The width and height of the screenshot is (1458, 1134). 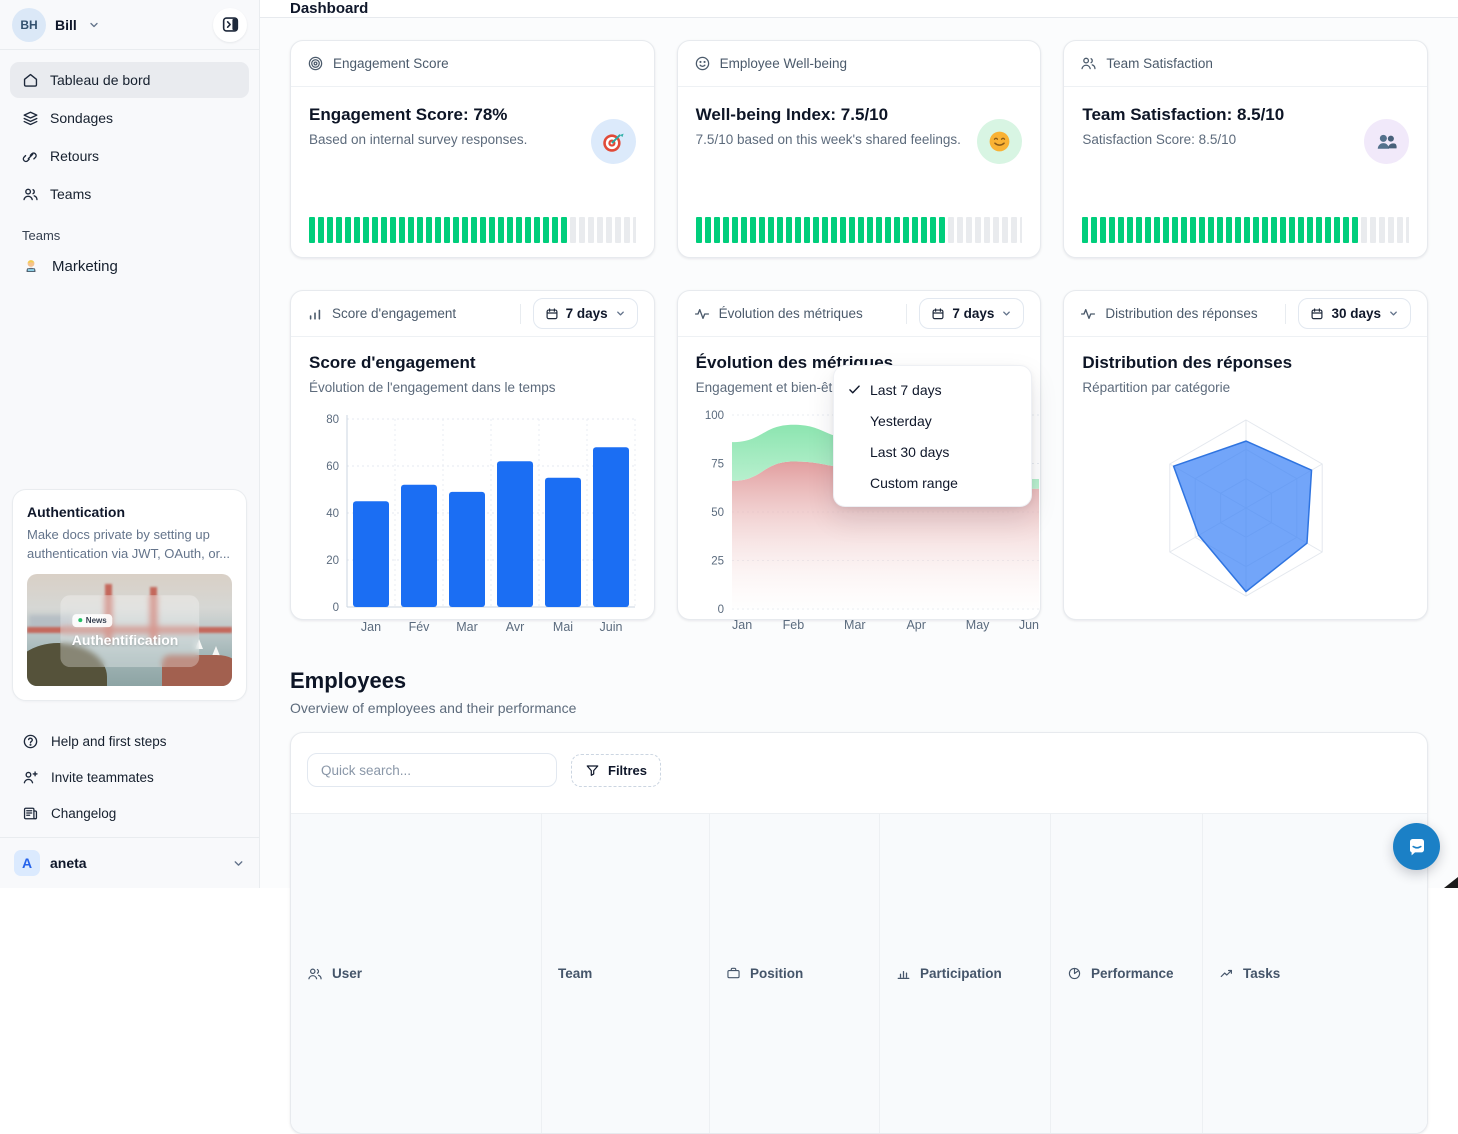 I want to click on check-icon, so click(x=854, y=389).